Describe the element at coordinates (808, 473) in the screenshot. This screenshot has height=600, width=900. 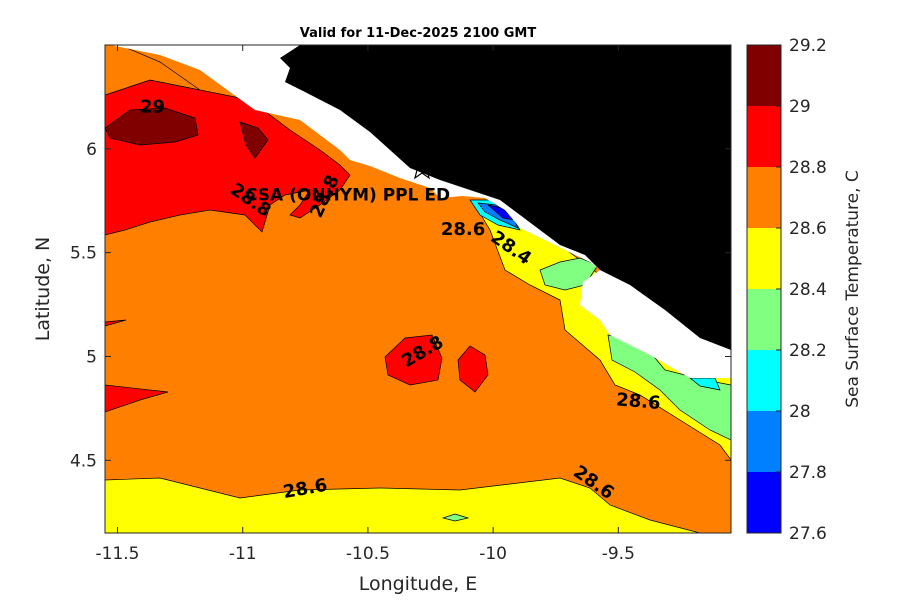
I see `colorbar-tick-label: 27.8` at that location.